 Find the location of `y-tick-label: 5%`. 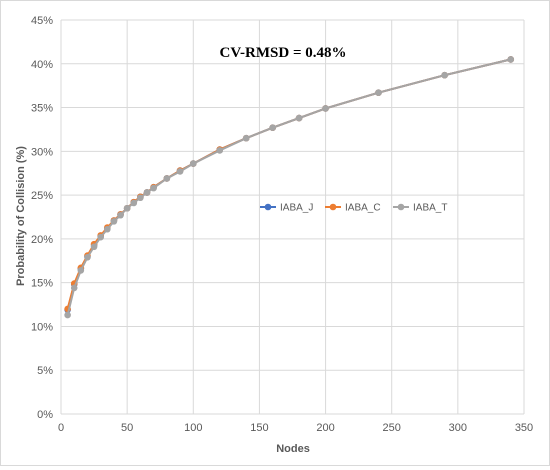

y-tick-label: 5% is located at coordinates (45, 371).